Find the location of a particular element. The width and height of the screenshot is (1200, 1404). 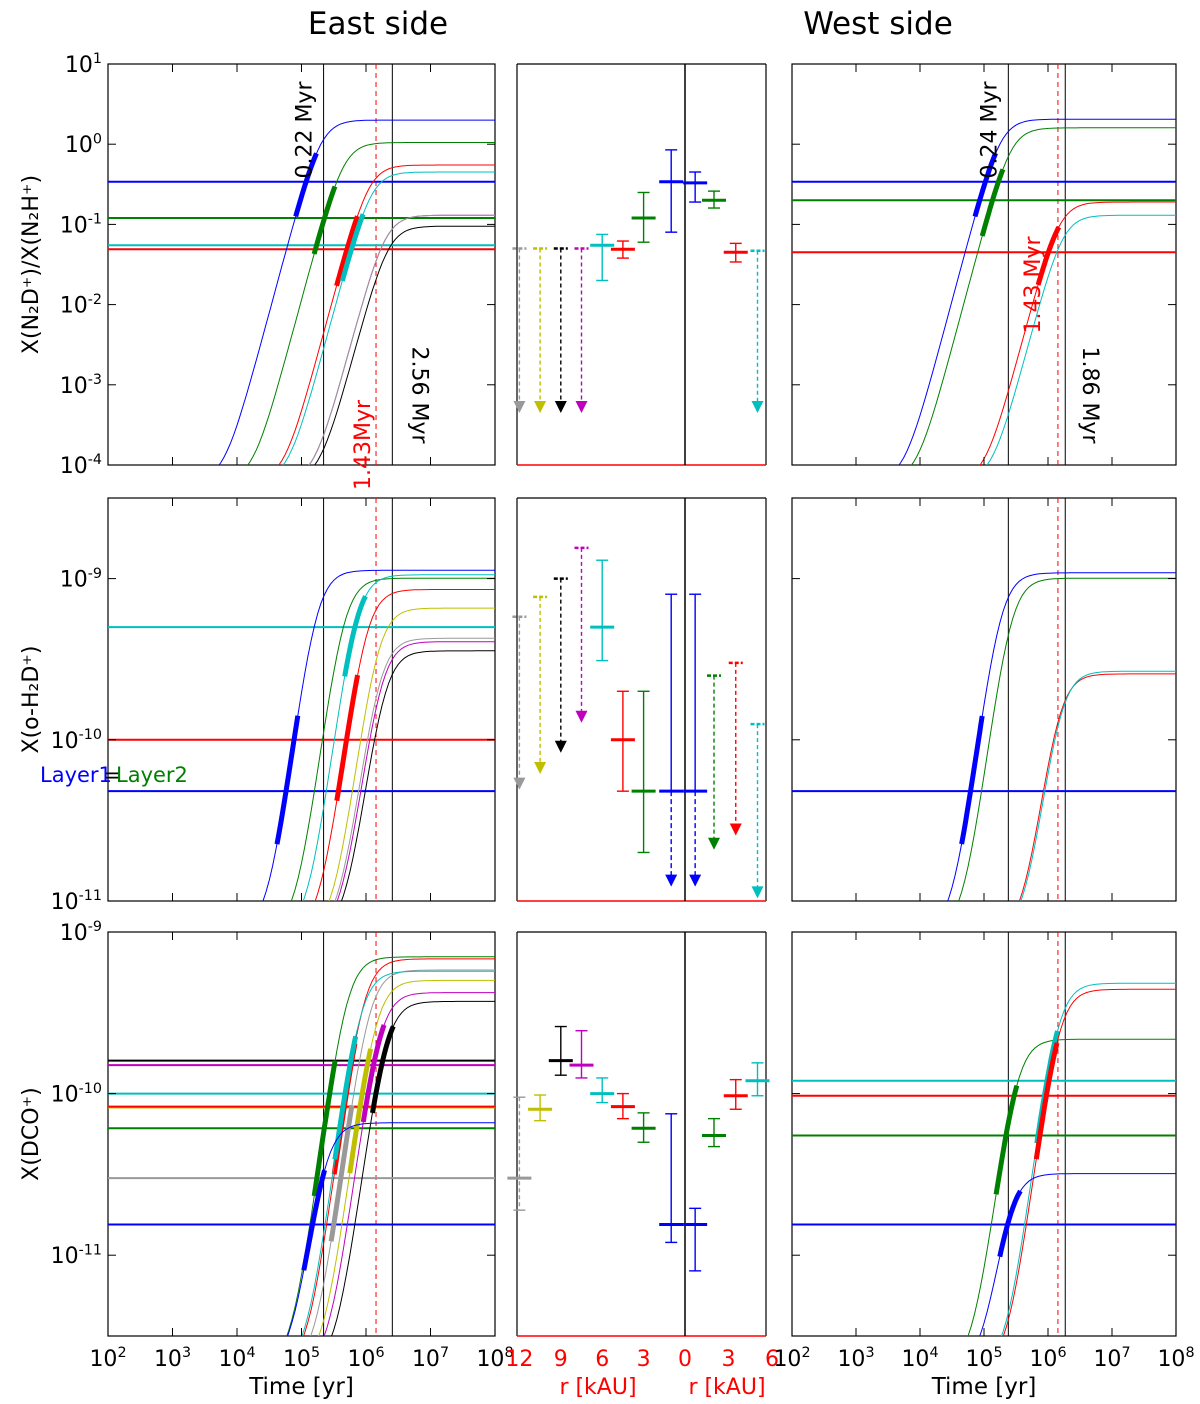

panel-east-row2 is located at coordinates (301, 1134).